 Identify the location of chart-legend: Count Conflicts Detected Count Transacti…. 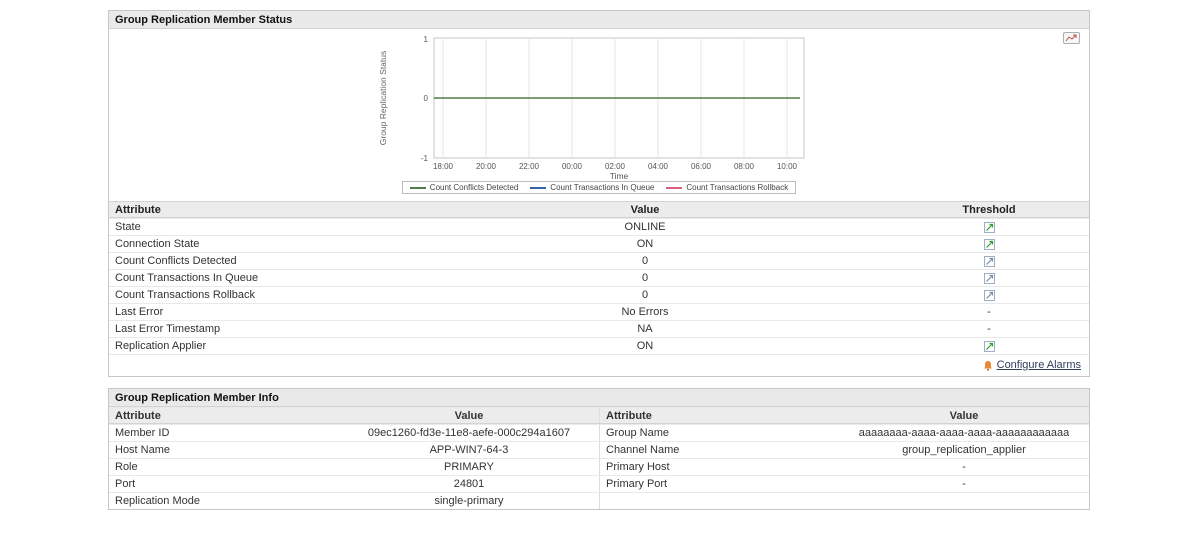
(599, 187).